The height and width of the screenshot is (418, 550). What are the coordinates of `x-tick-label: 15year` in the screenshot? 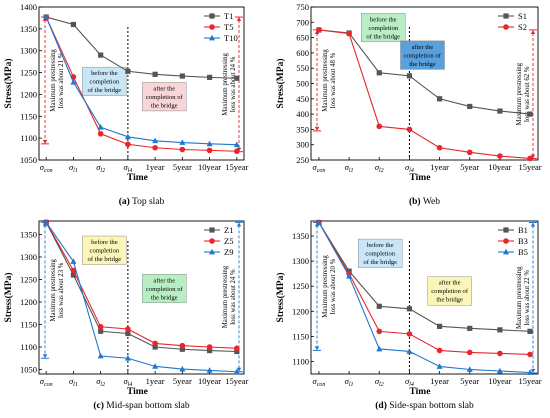 It's located at (529, 381).